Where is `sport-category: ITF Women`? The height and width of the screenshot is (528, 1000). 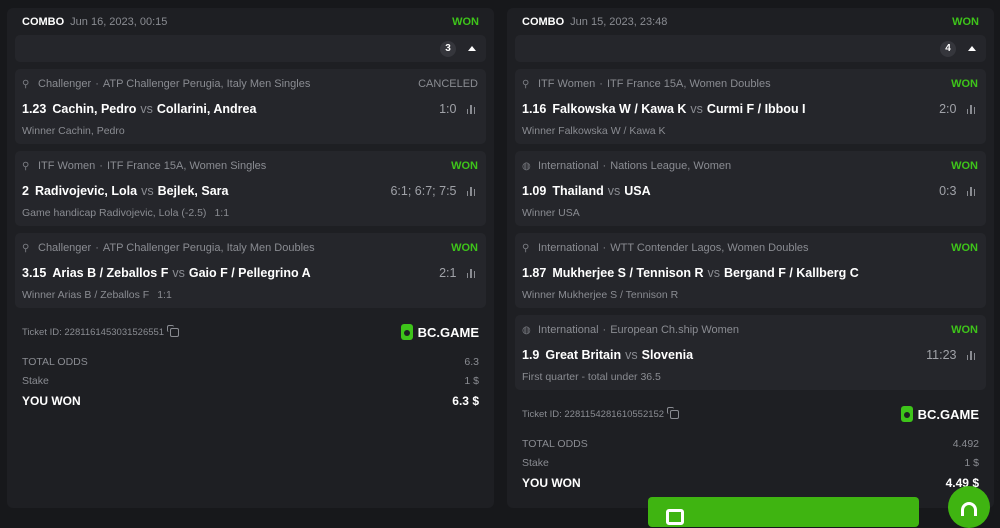 sport-category: ITF Women is located at coordinates (567, 84).